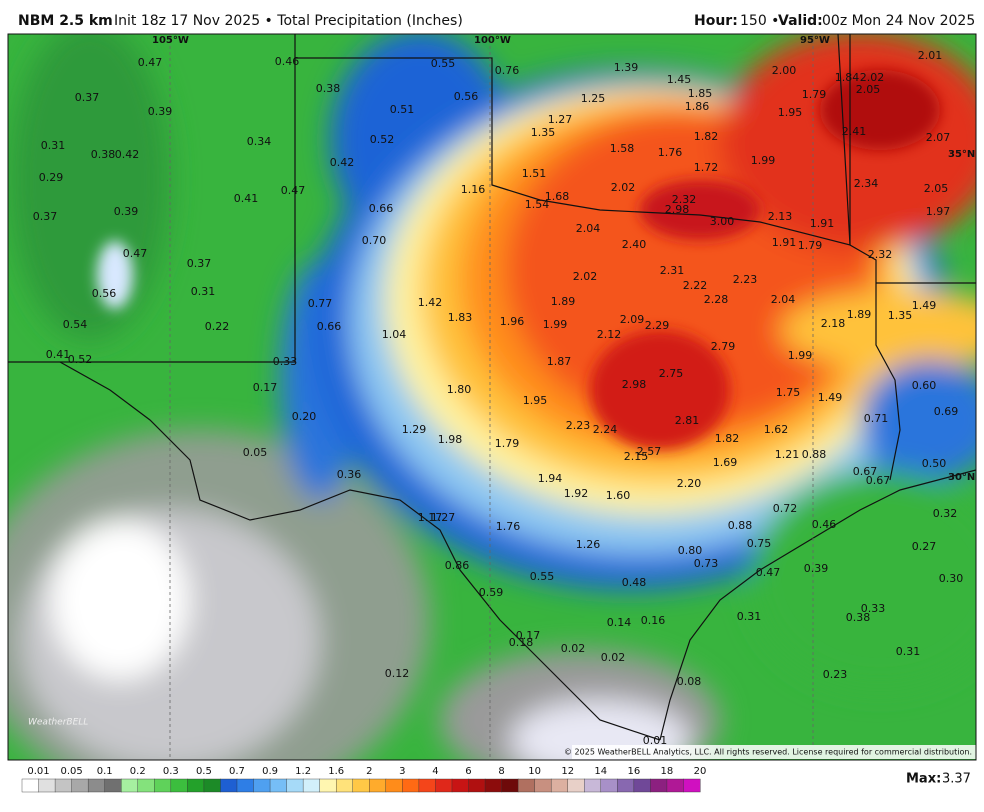 This screenshot has width=984, height=812. Describe the element at coordinates (679, 79) in the screenshot. I see `precip-label: 1.45` at that location.